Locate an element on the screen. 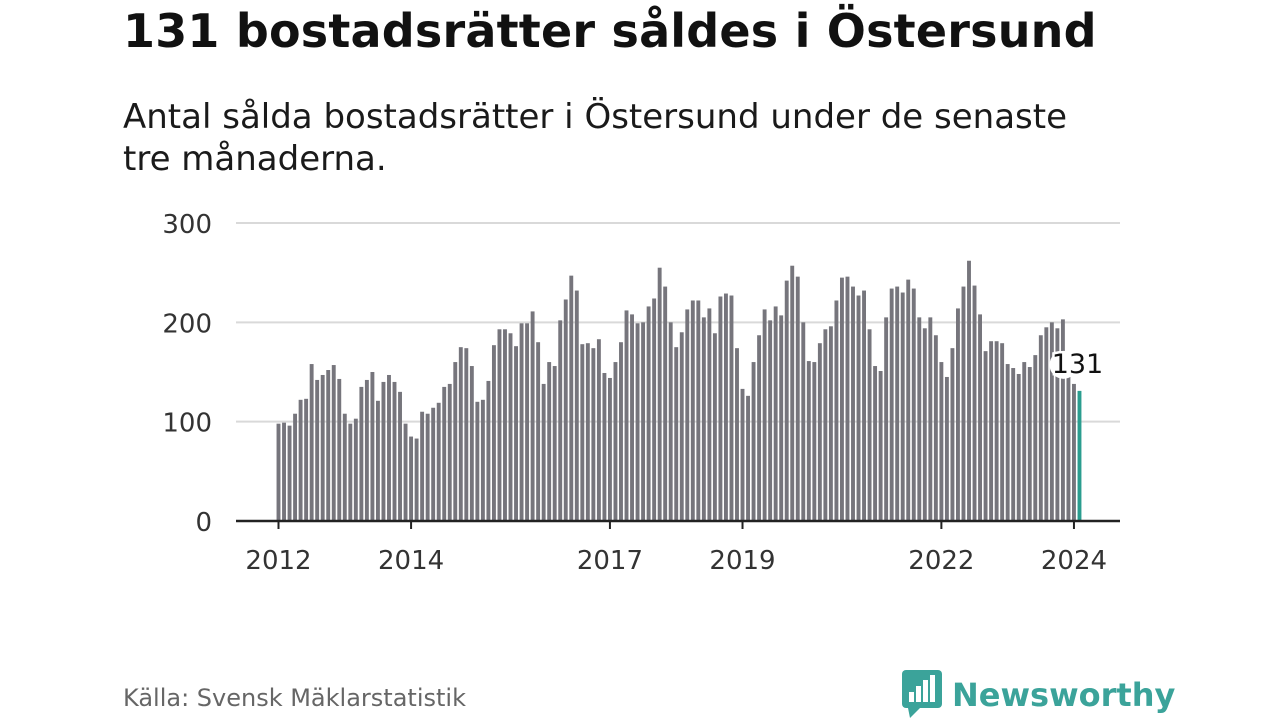 The image size is (1280, 720). y-tick-label: 100 is located at coordinates (187, 424).